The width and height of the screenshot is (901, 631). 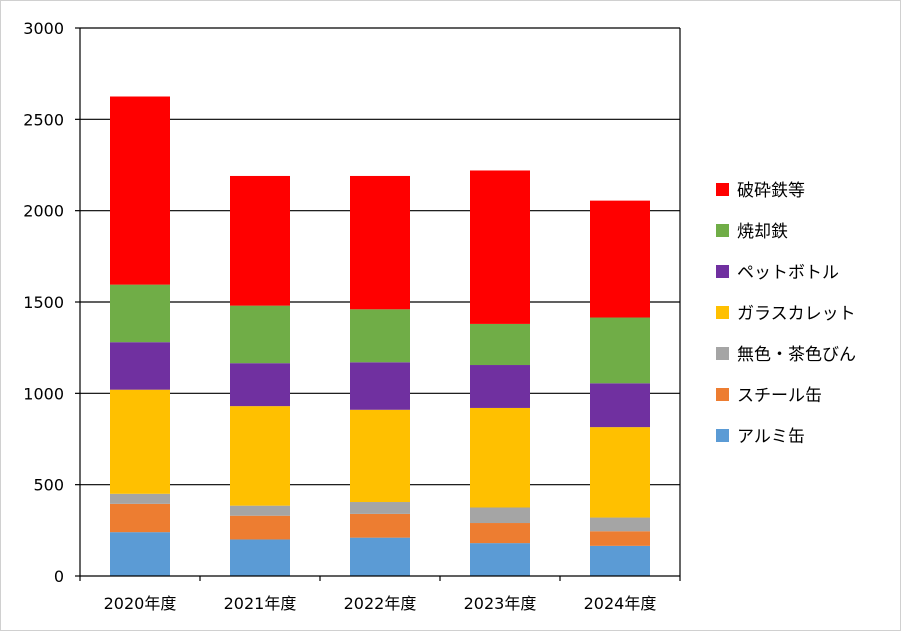 I want to click on y-tick-label: 2000, so click(x=43, y=211).